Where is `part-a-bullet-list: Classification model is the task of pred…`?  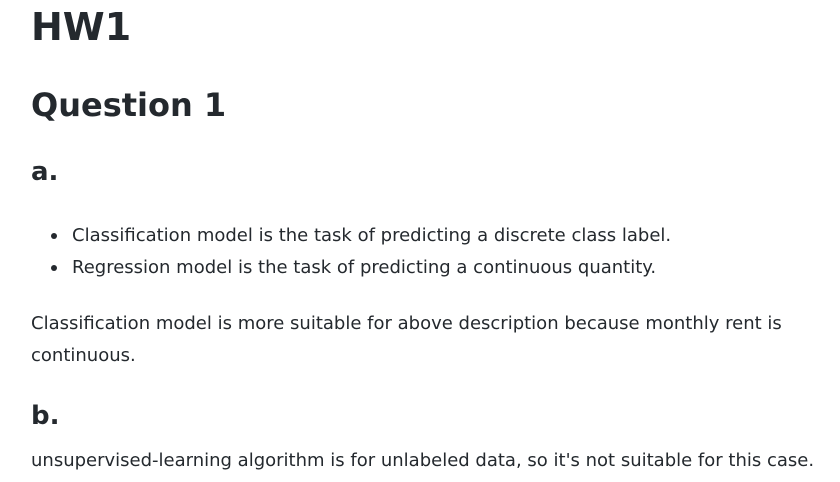
part-a-bullet-list: Classification model is the task of pred… is located at coordinates (351, 252).